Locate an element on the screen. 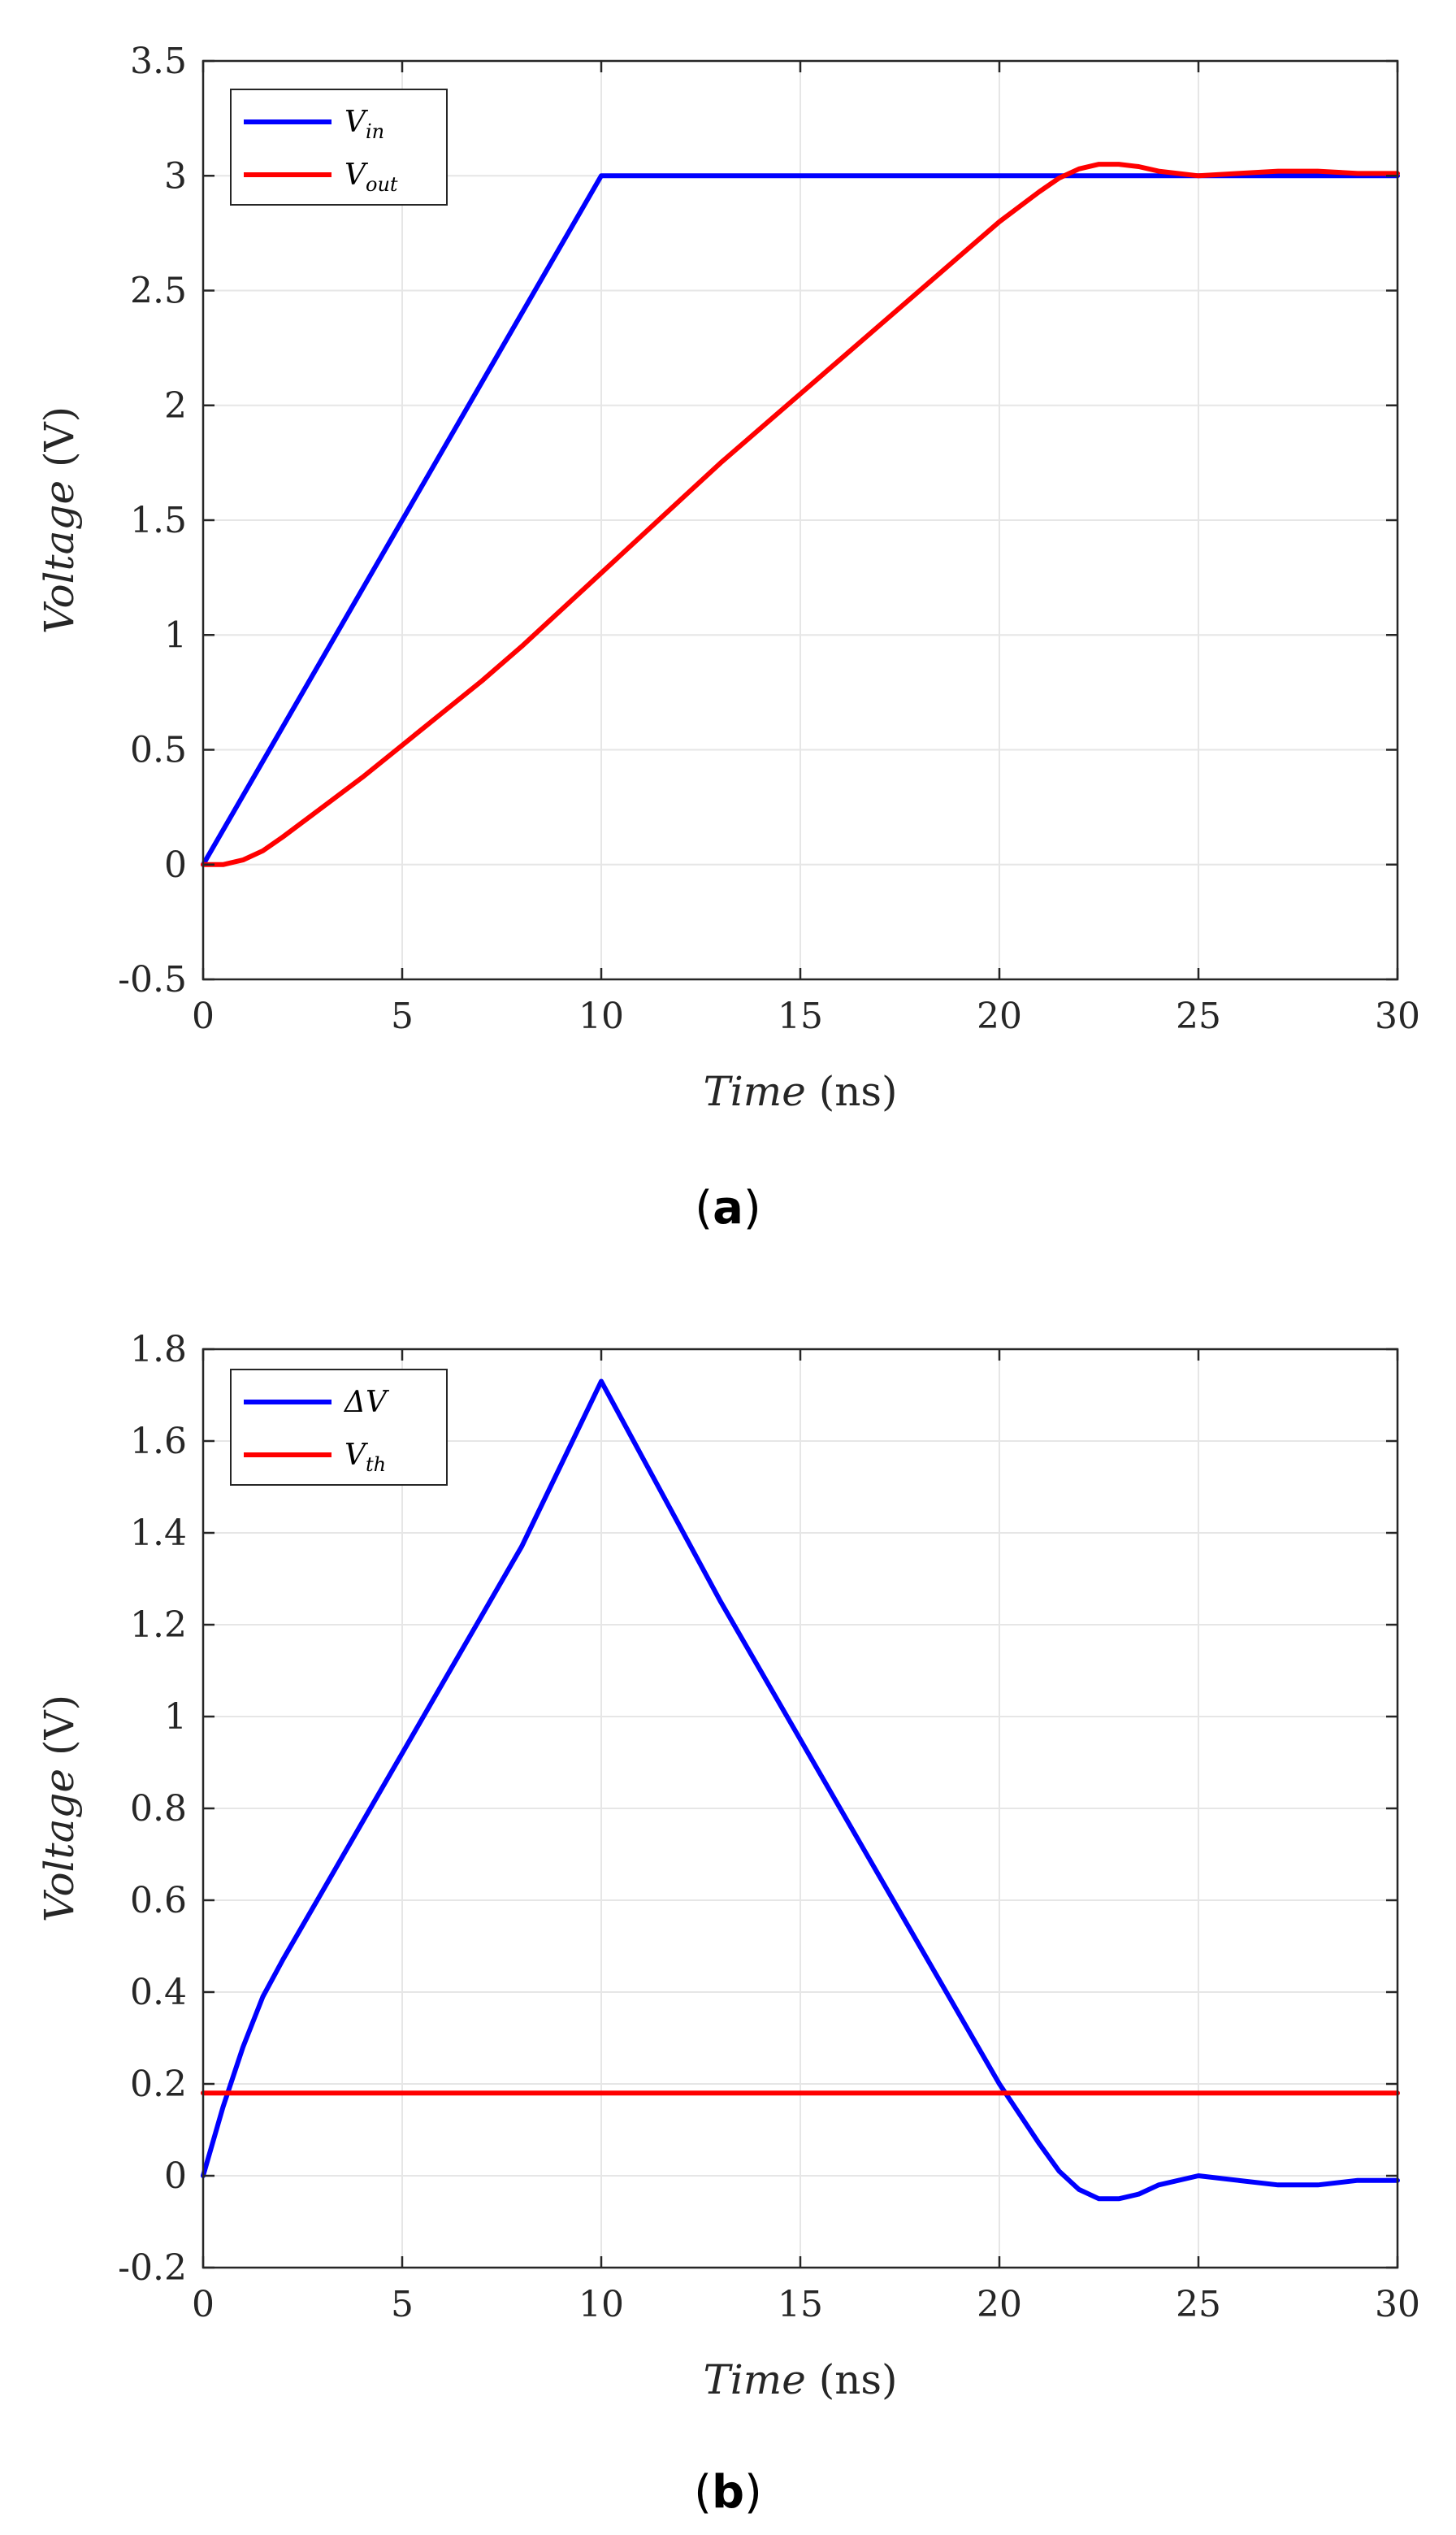 The height and width of the screenshot is (2535, 1456). panel-caption-a: (a) is located at coordinates (728, 1208).